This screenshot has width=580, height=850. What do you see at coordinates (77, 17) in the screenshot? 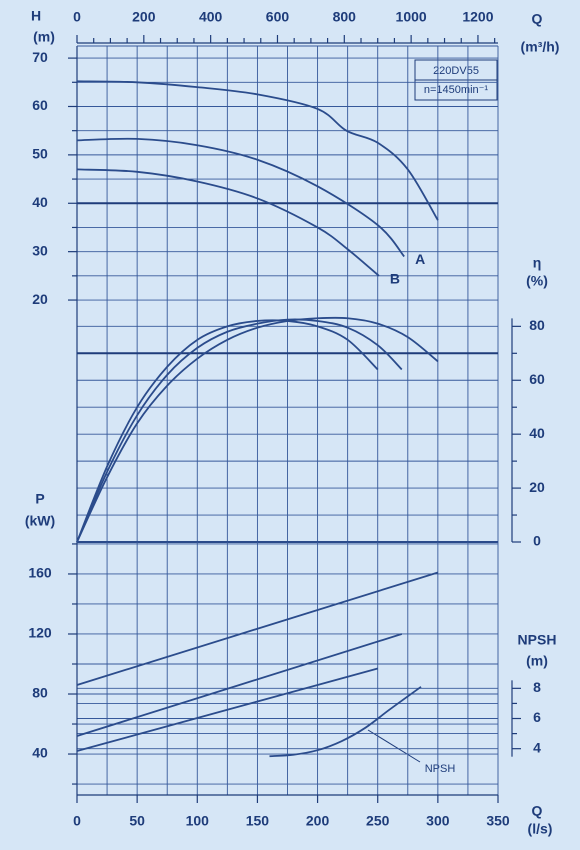
I see `x2-tick-label: 0` at bounding box center [77, 17].